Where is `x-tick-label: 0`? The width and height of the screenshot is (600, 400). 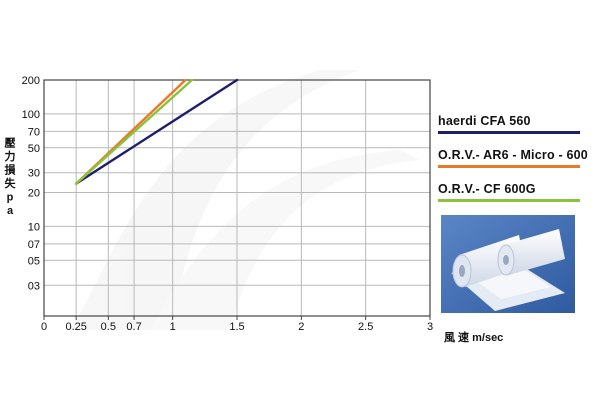
x-tick-label: 0 is located at coordinates (44, 327).